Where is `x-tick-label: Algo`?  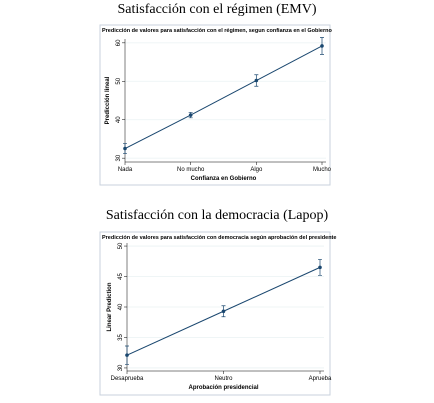 x-tick-label: Algo is located at coordinates (256, 170).